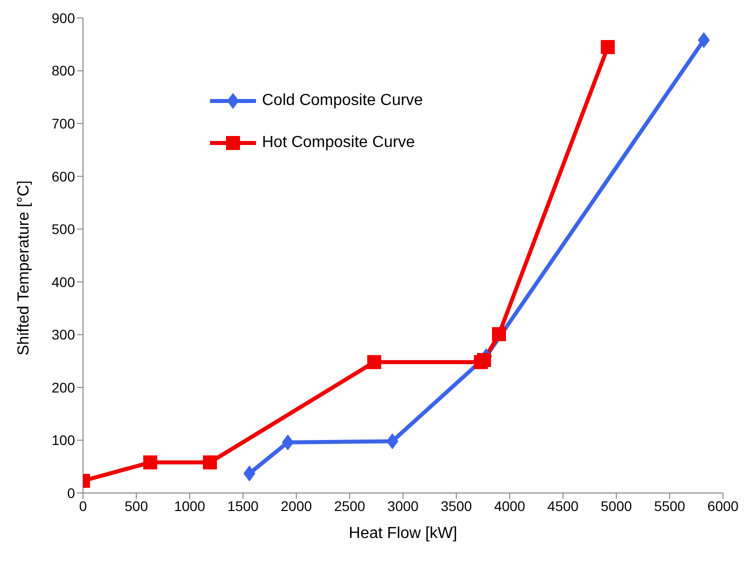  I want to click on x-tick-label: 2500, so click(350, 506).